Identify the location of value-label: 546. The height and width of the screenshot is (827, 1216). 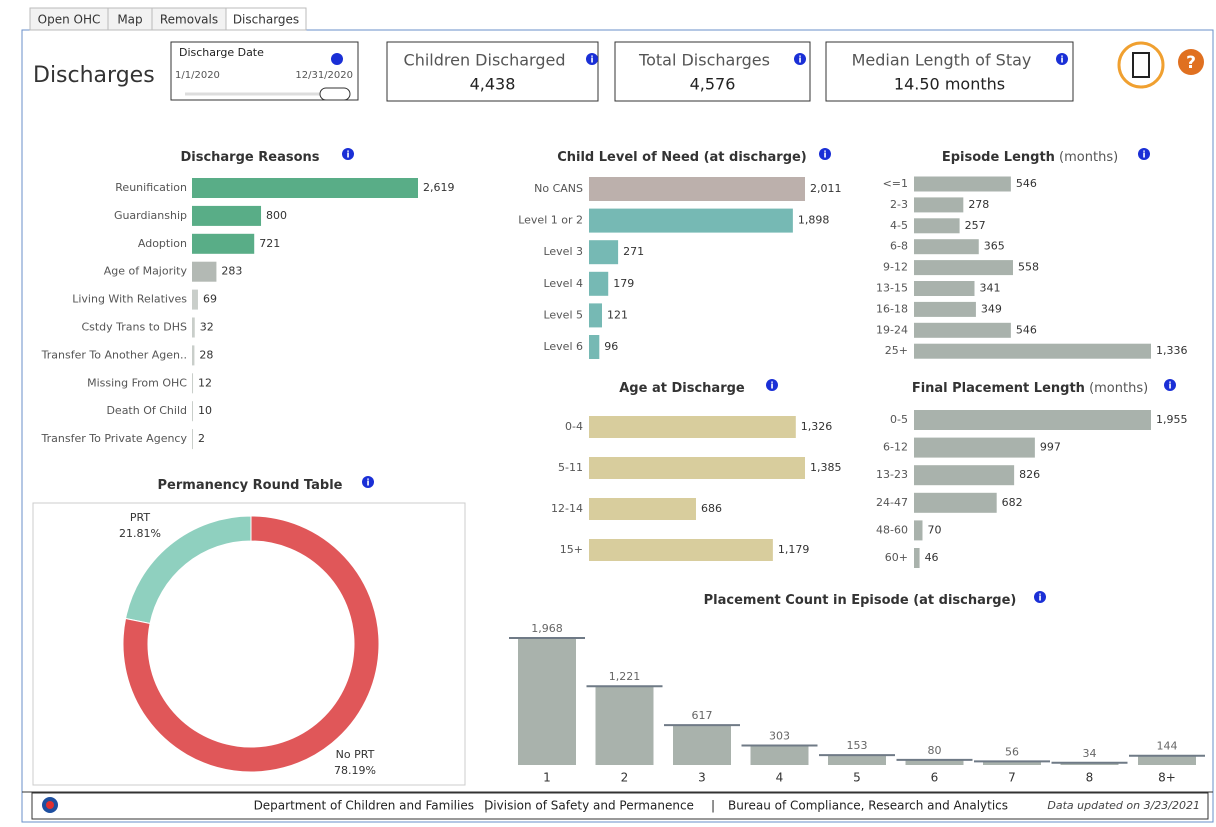
(1026, 183).